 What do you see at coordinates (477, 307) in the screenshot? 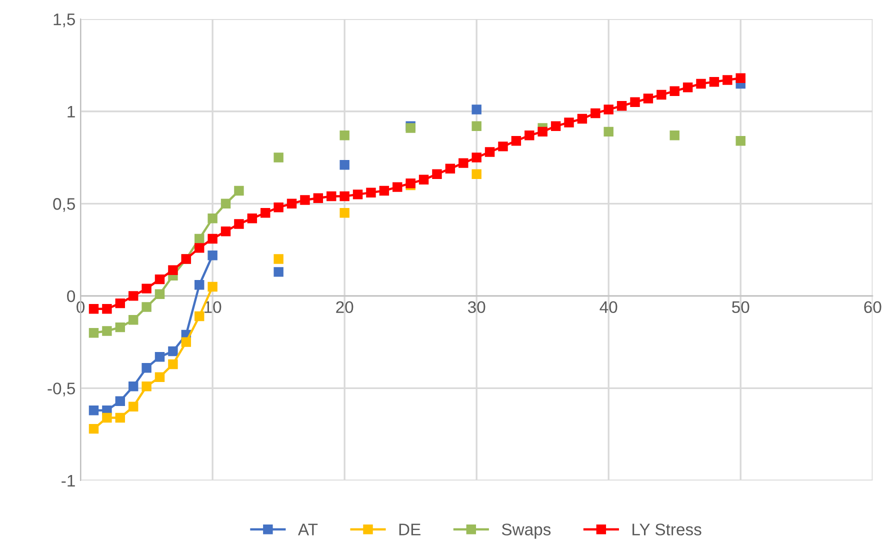
I see `x-tick-label: 30` at bounding box center [477, 307].